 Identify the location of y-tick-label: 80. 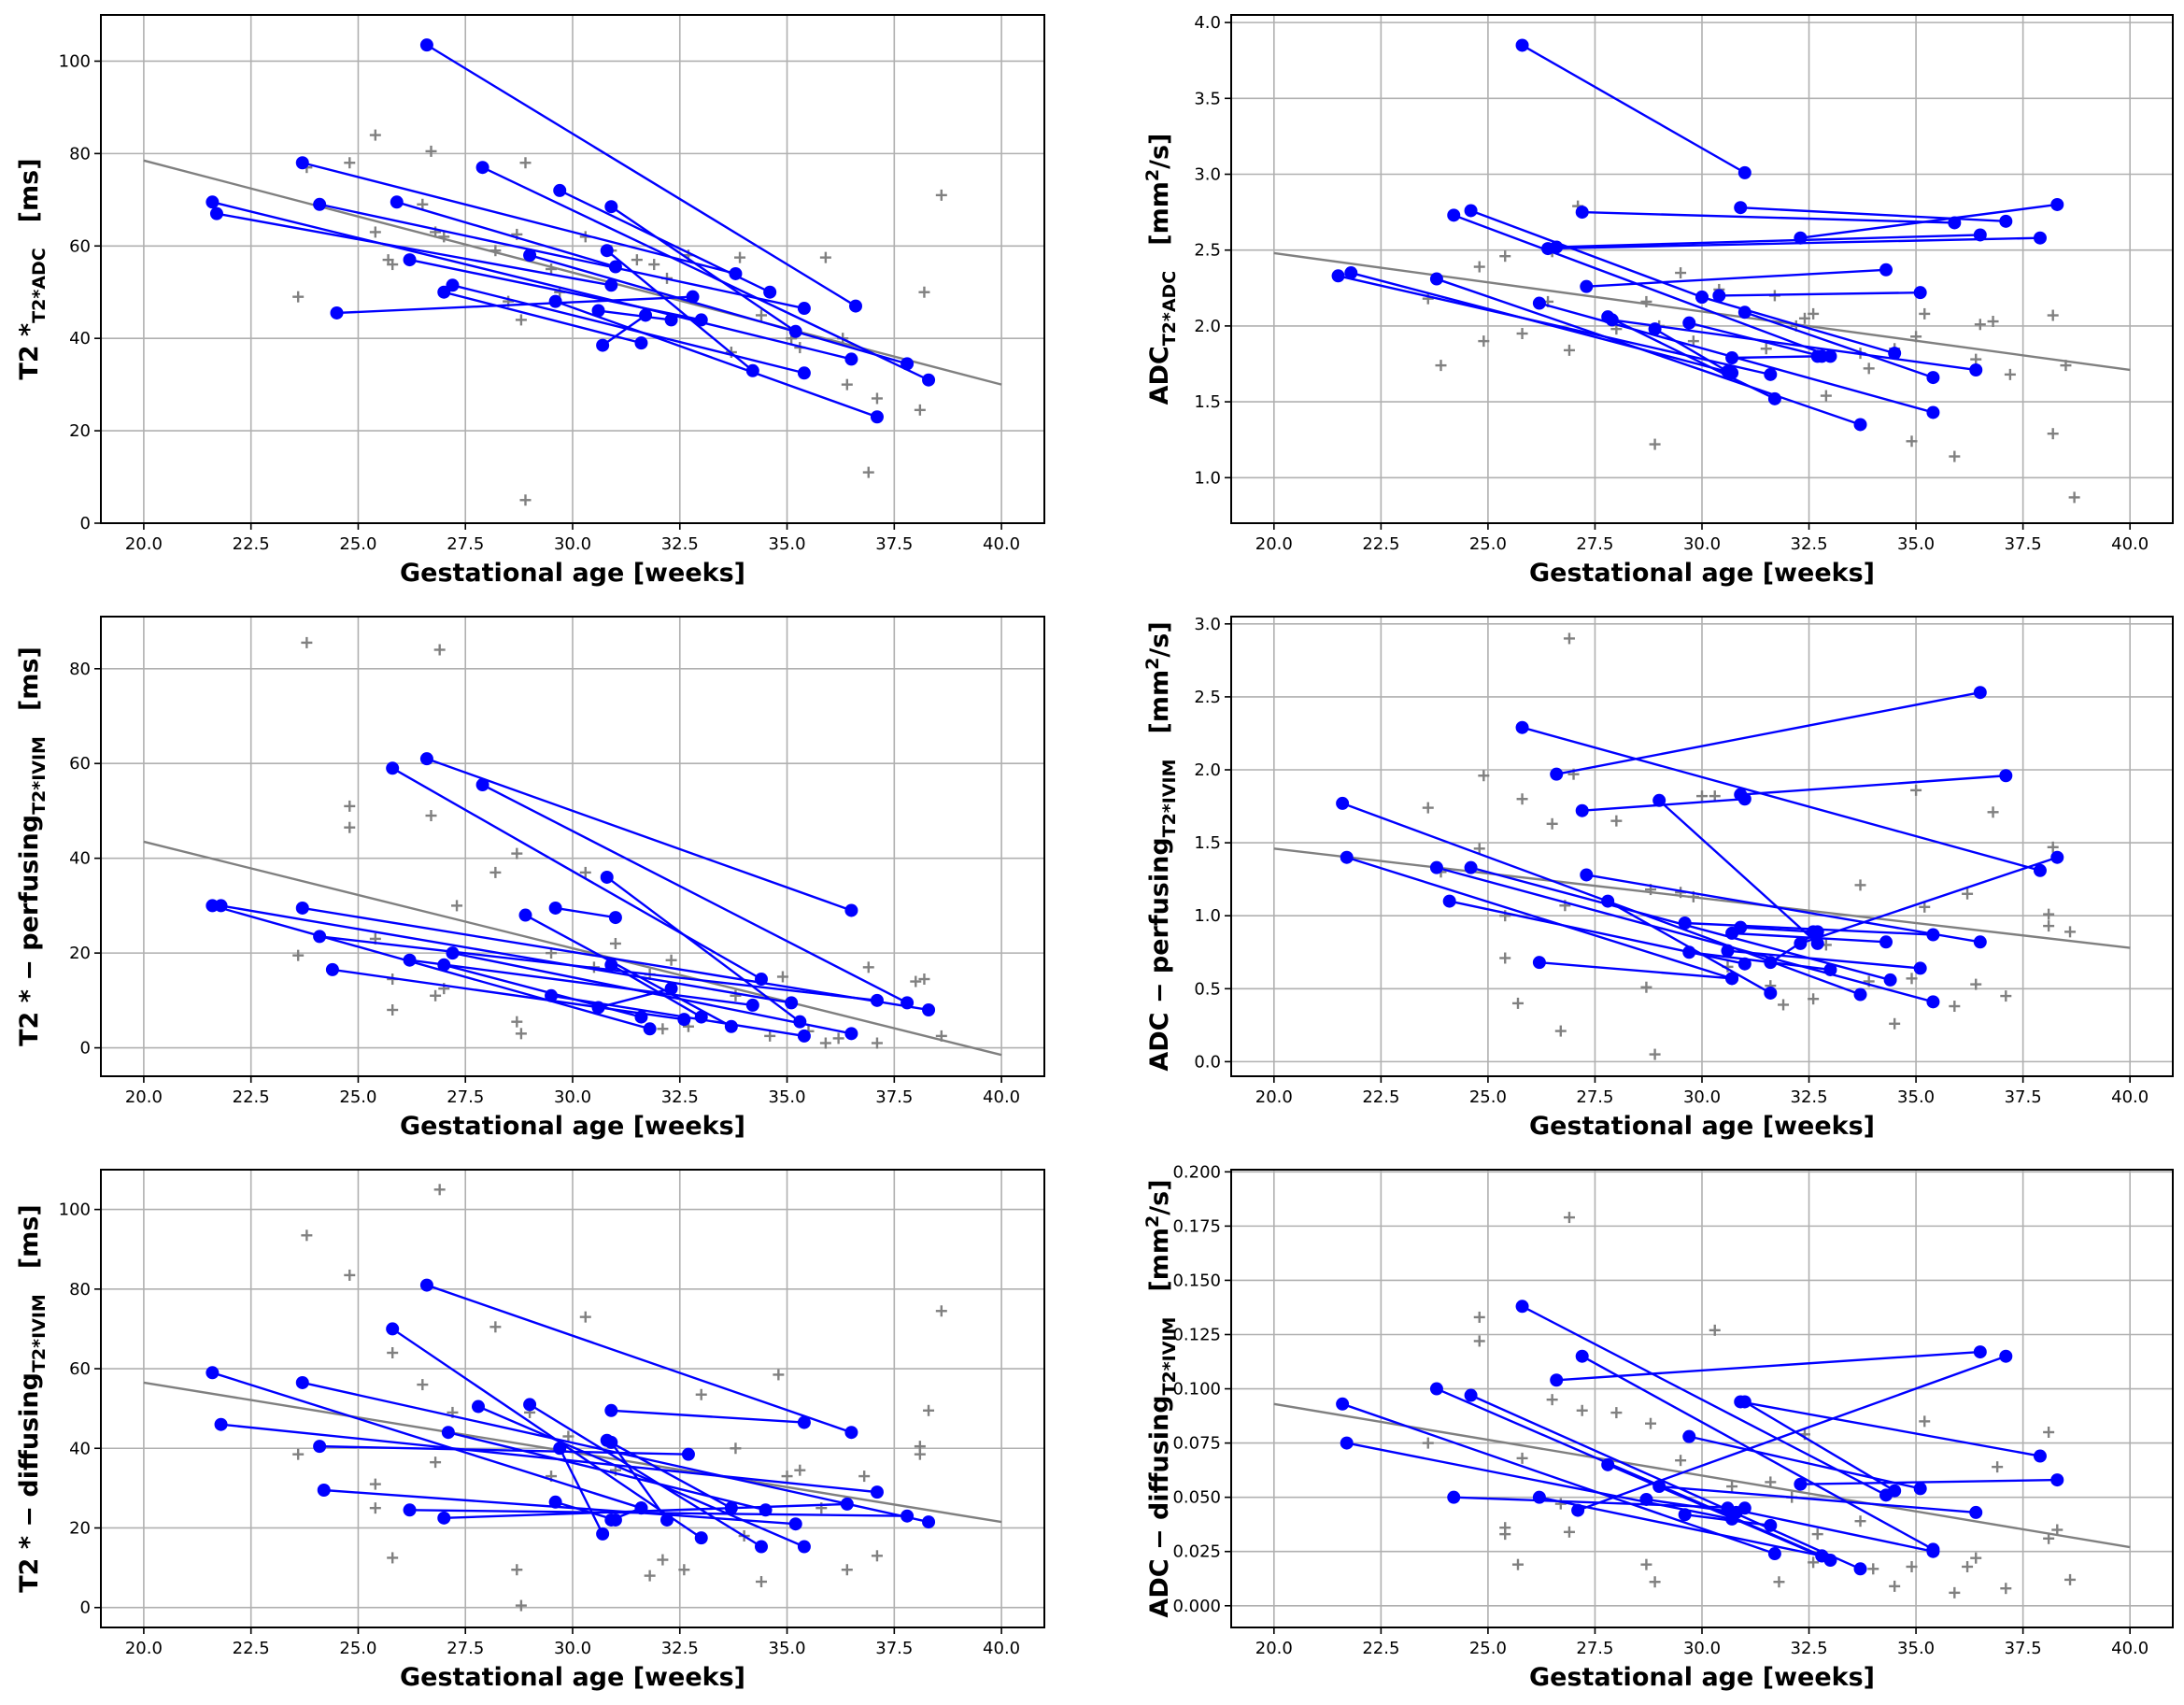
(80, 669).